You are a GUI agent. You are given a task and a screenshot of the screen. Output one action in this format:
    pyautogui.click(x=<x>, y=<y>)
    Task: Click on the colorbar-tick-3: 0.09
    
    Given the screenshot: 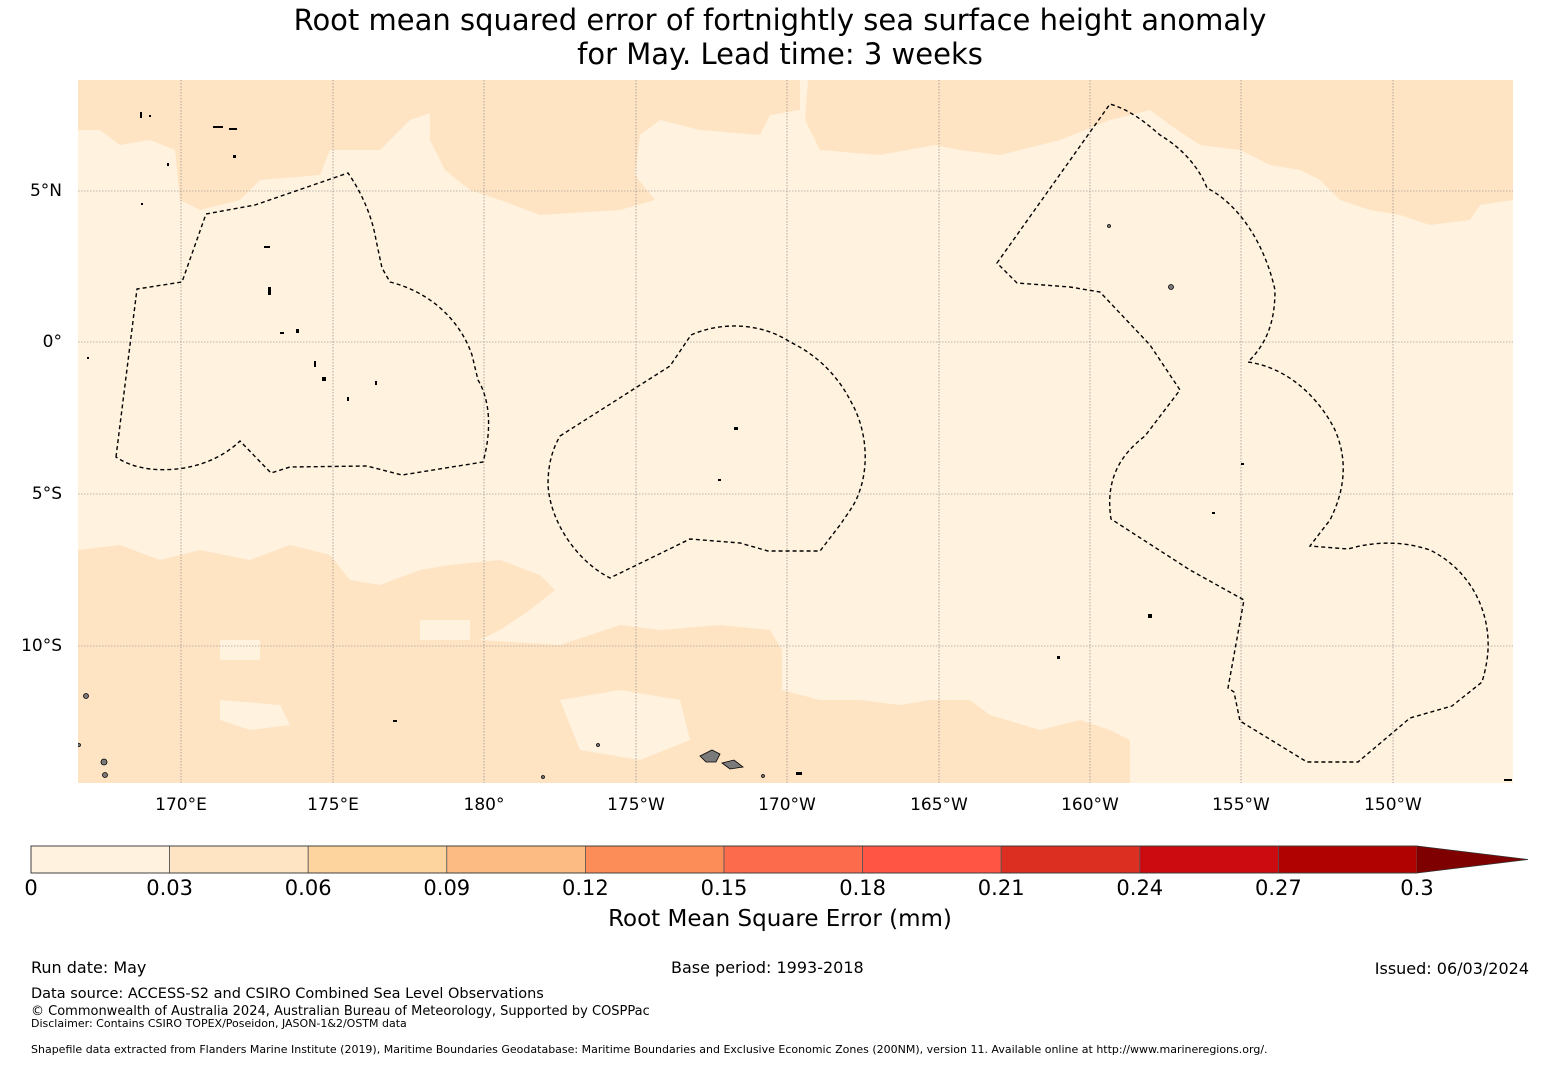 What is the action you would take?
    pyautogui.click(x=447, y=888)
    